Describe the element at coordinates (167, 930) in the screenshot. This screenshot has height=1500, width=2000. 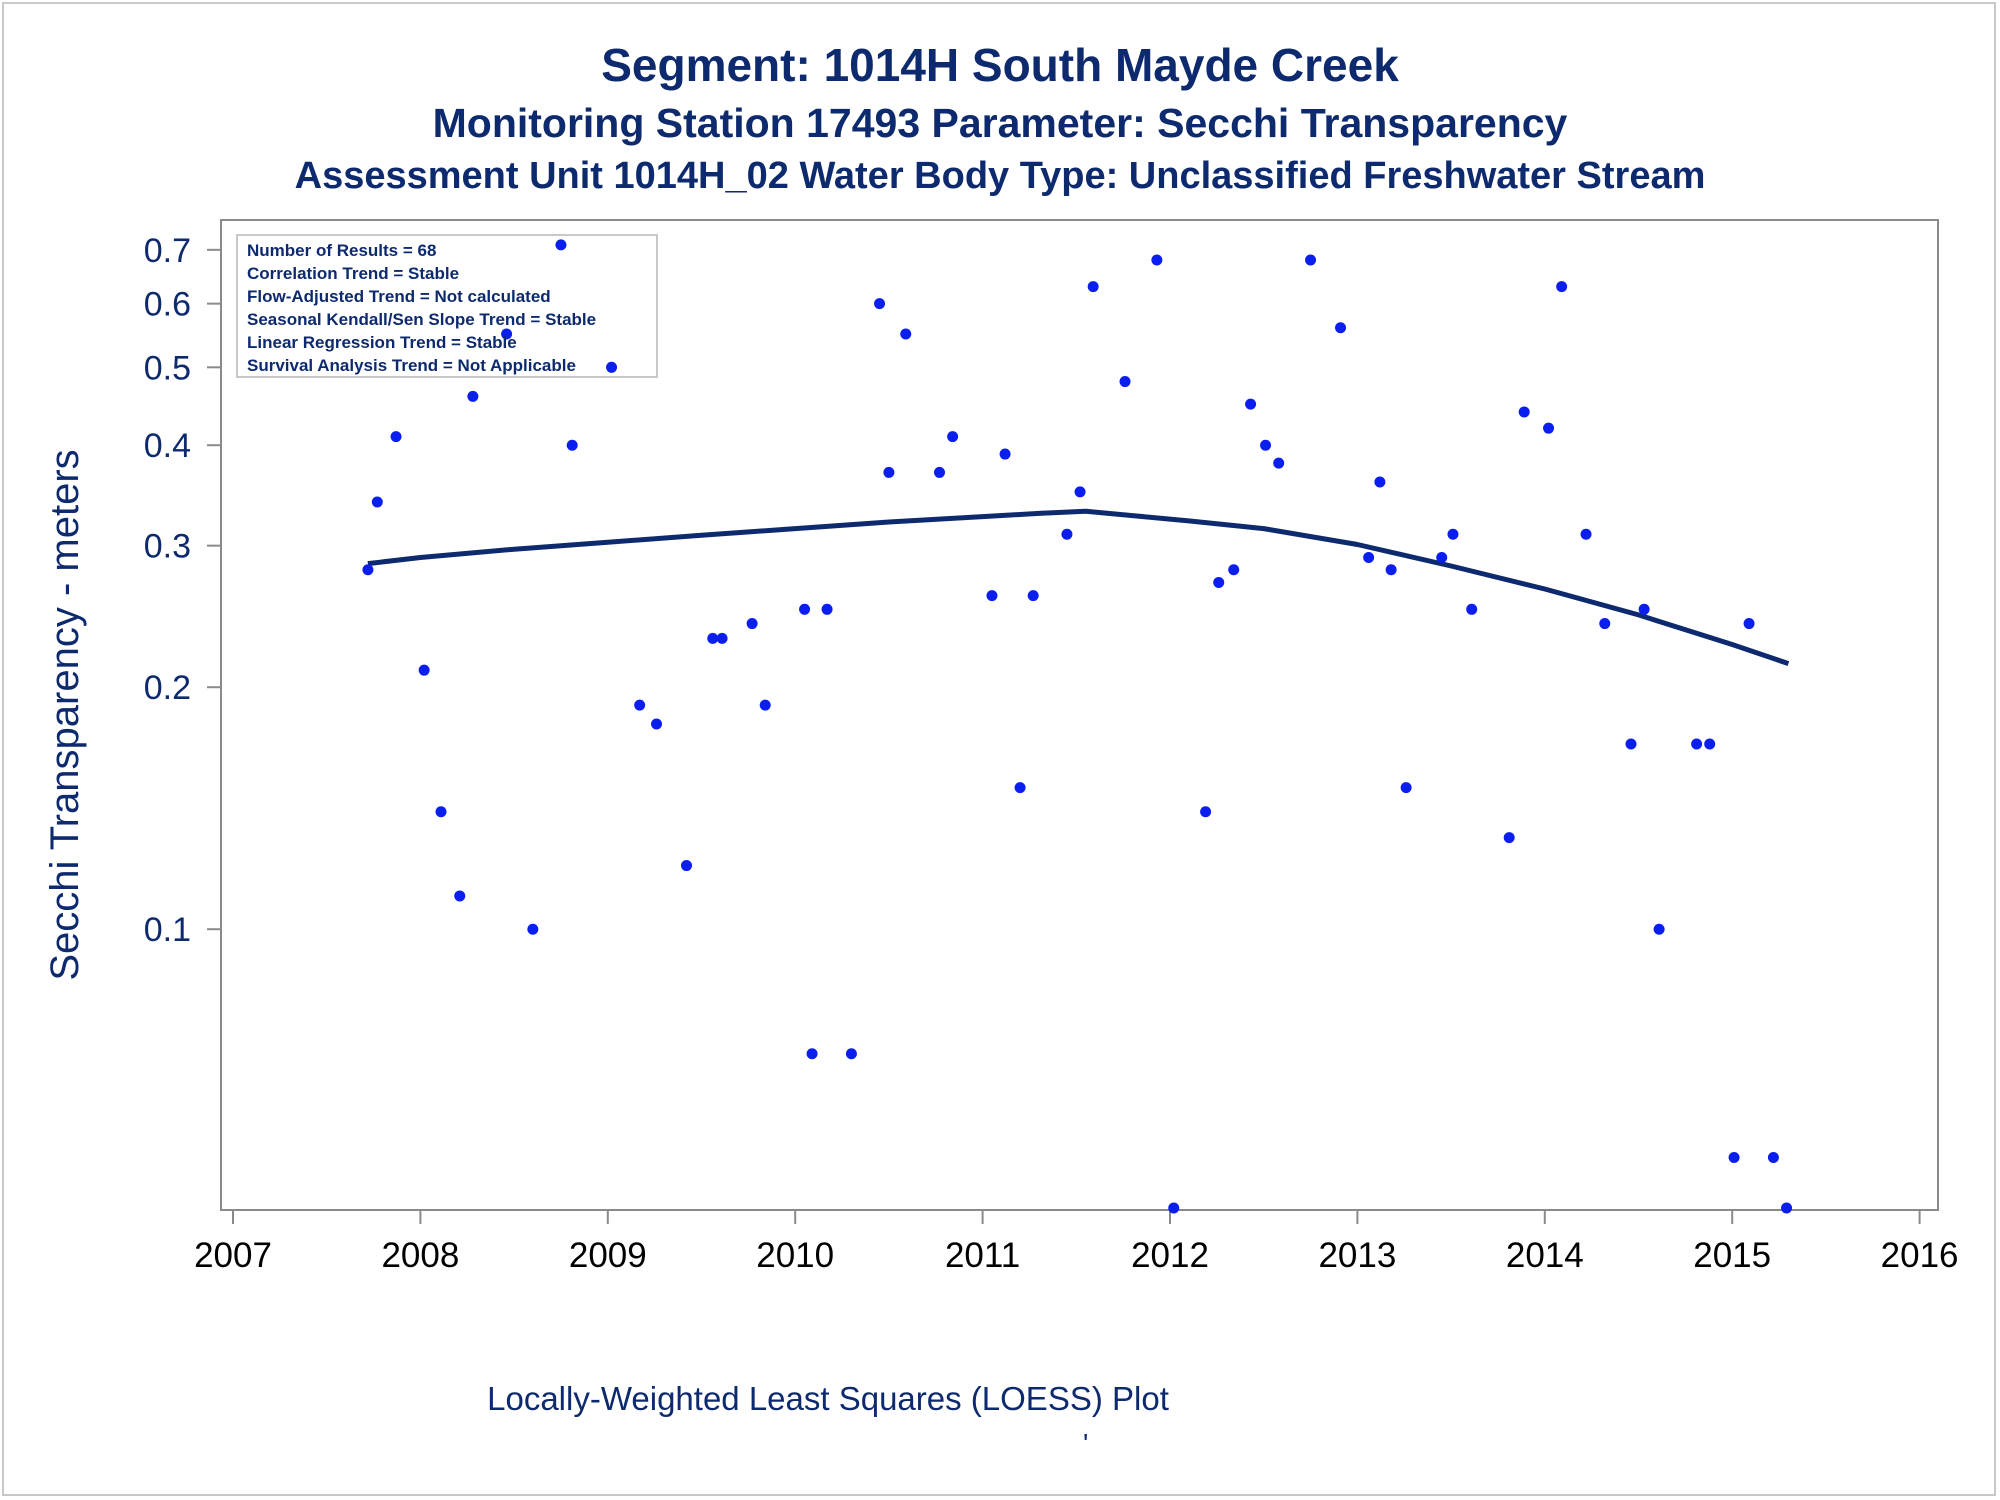
I see `y-tick-label: 0.1` at that location.